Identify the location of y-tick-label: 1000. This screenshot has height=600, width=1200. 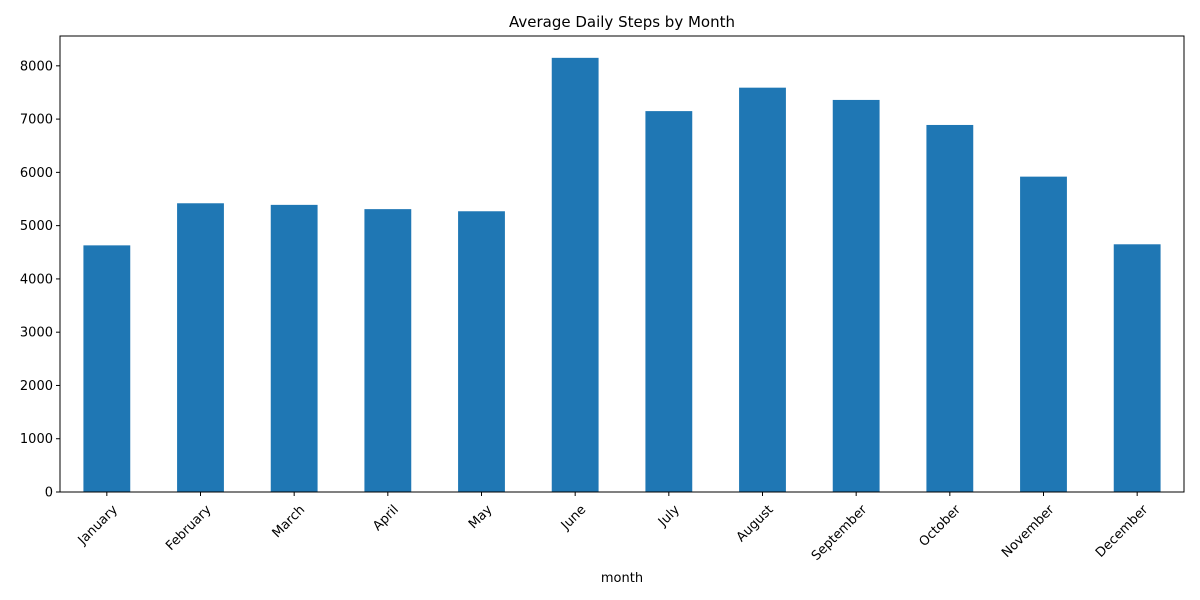
(36, 439).